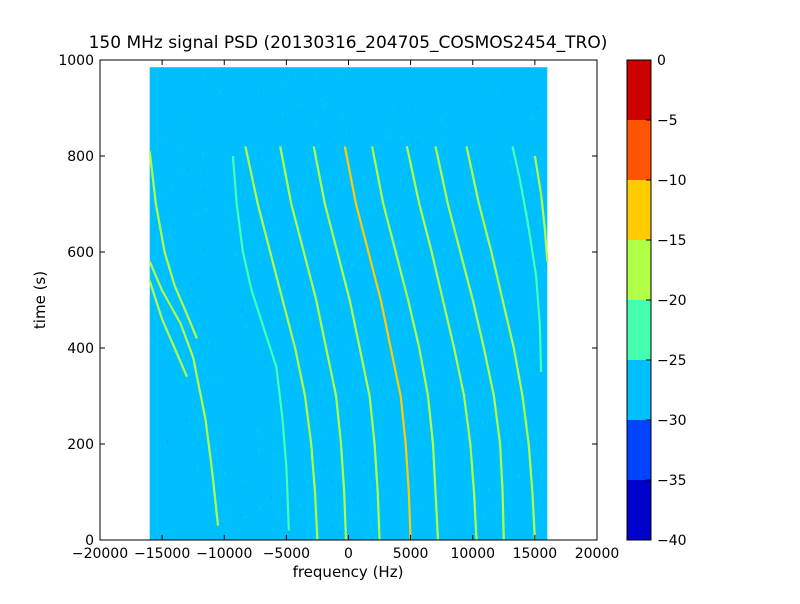 The height and width of the screenshot is (604, 800). What do you see at coordinates (40, 300) in the screenshot?
I see `y-axis-label: time (s)` at bounding box center [40, 300].